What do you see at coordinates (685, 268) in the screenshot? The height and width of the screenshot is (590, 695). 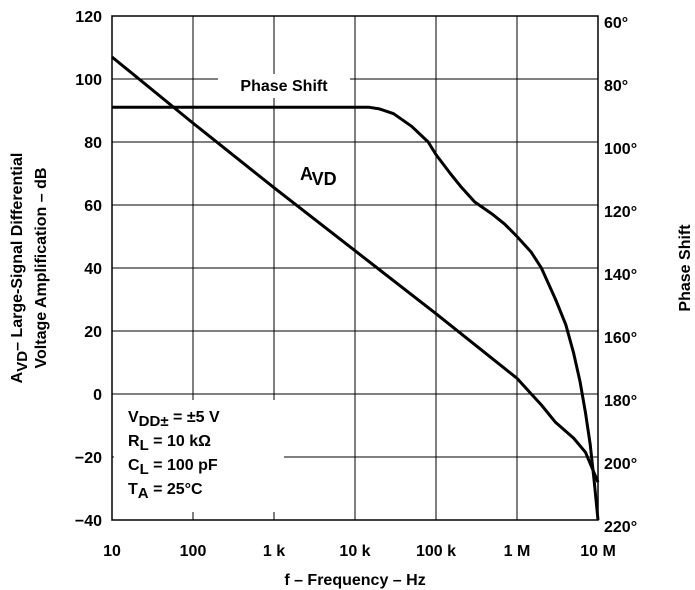 I see `y2-axis-title: Phase Shift` at bounding box center [685, 268].